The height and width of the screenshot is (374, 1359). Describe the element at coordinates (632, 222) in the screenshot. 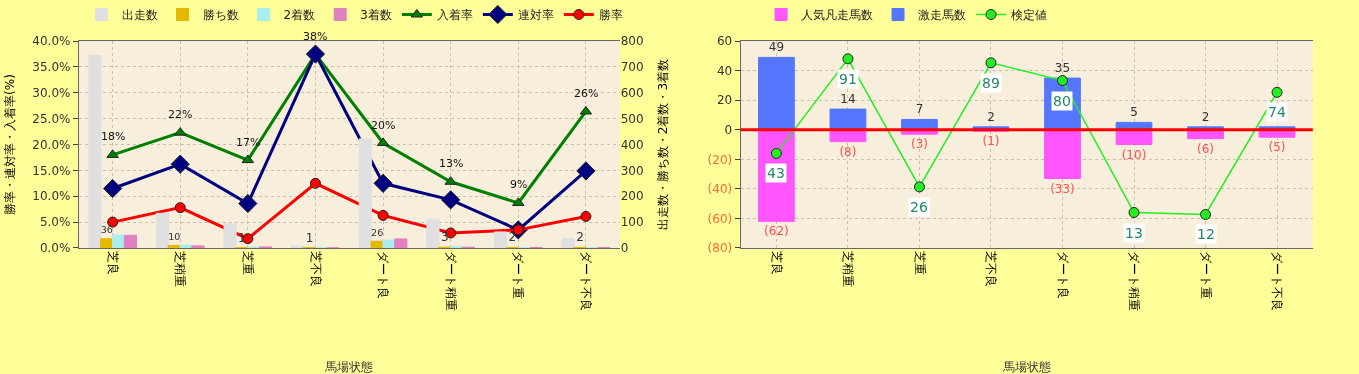

I see `y2-tick-label: 100` at that location.